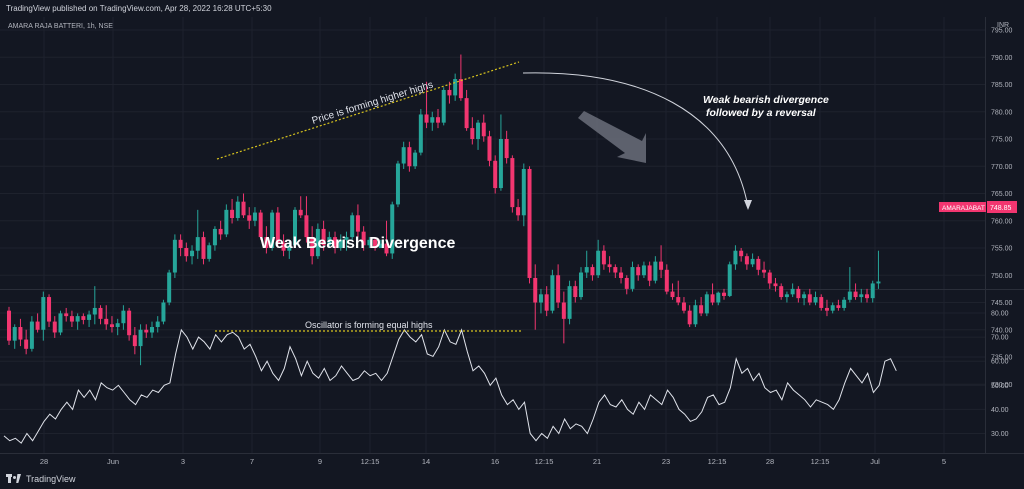  What do you see at coordinates (875, 461) in the screenshot?
I see `time-tick-label: Jul` at bounding box center [875, 461].